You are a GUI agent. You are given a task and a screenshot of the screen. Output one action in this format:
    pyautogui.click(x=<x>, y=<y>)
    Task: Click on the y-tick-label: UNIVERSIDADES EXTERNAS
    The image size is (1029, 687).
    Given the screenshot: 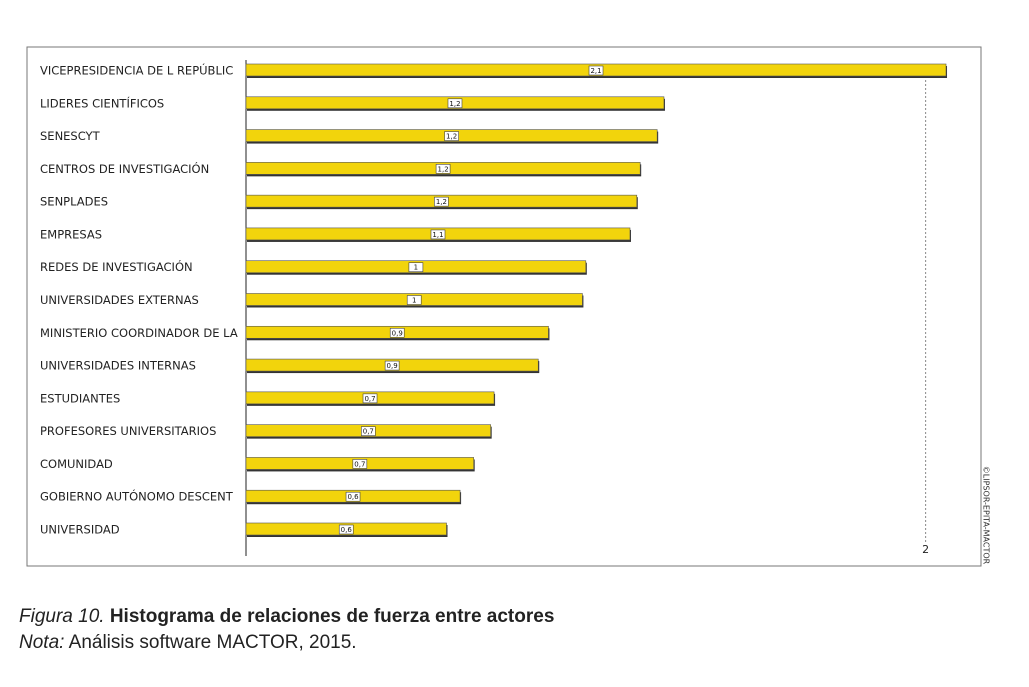 What is the action you would take?
    pyautogui.click(x=119, y=300)
    